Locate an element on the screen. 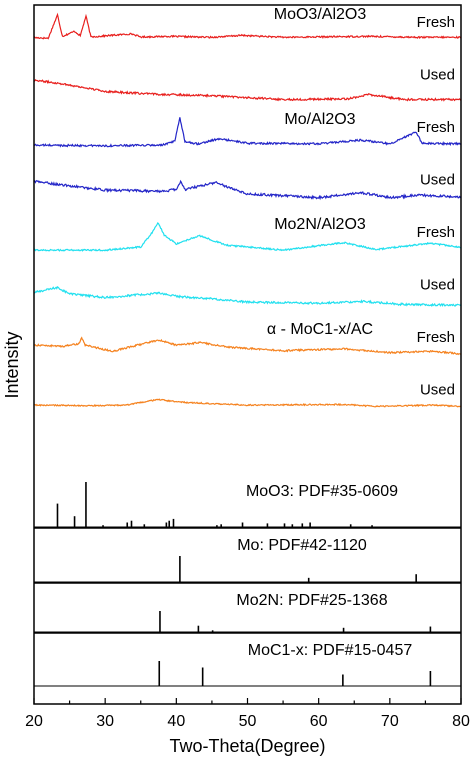 Image resolution: width=474 pixels, height=764 pixels. x-tick-label: 20 is located at coordinates (34, 721).